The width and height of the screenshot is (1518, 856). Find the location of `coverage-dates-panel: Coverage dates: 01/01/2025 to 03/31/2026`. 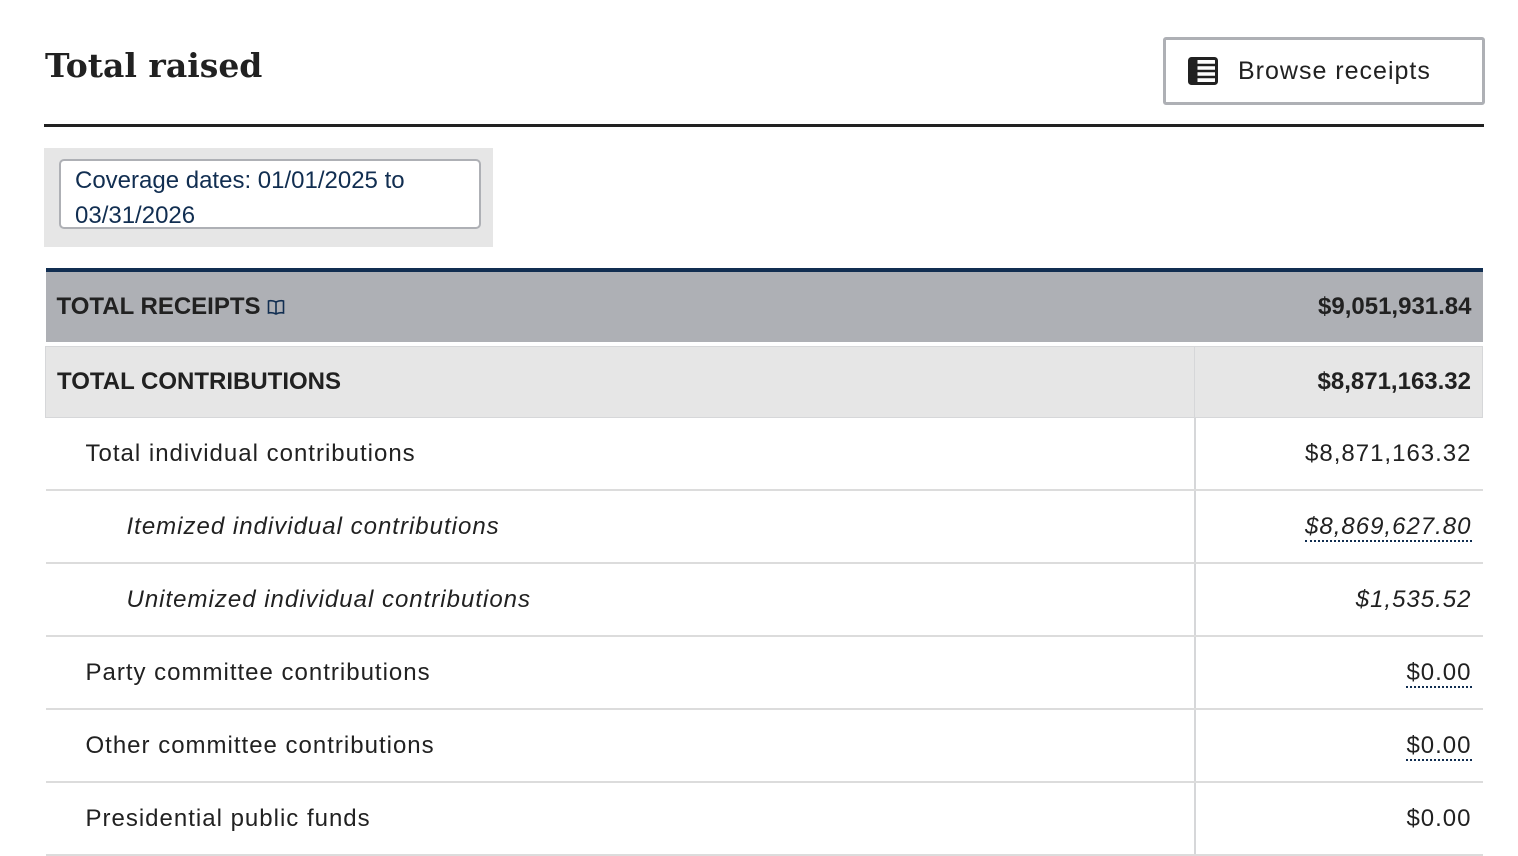

coverage-dates-panel: Coverage dates: 01/01/2025 to 03/31/2026 is located at coordinates (268, 197).